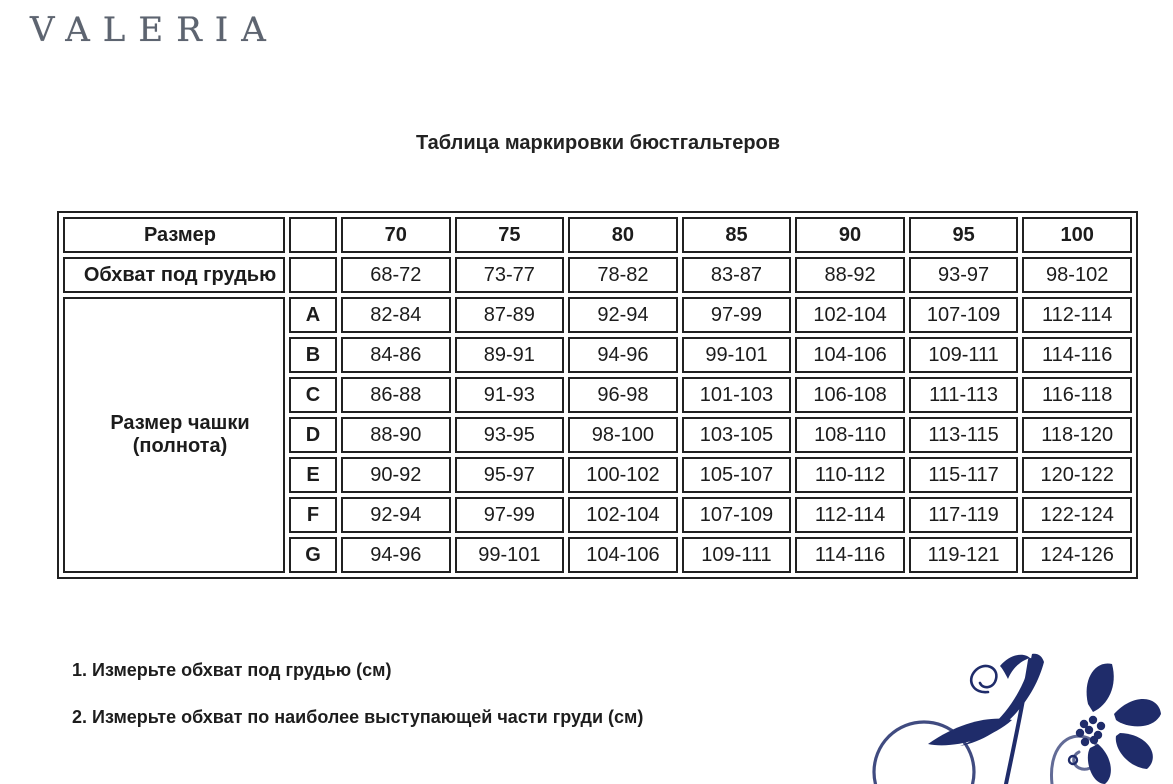 Image resolution: width=1173 pixels, height=784 pixels. I want to click on size-header-row: Размер 70 75 80 85 90 95 100, so click(597, 235).